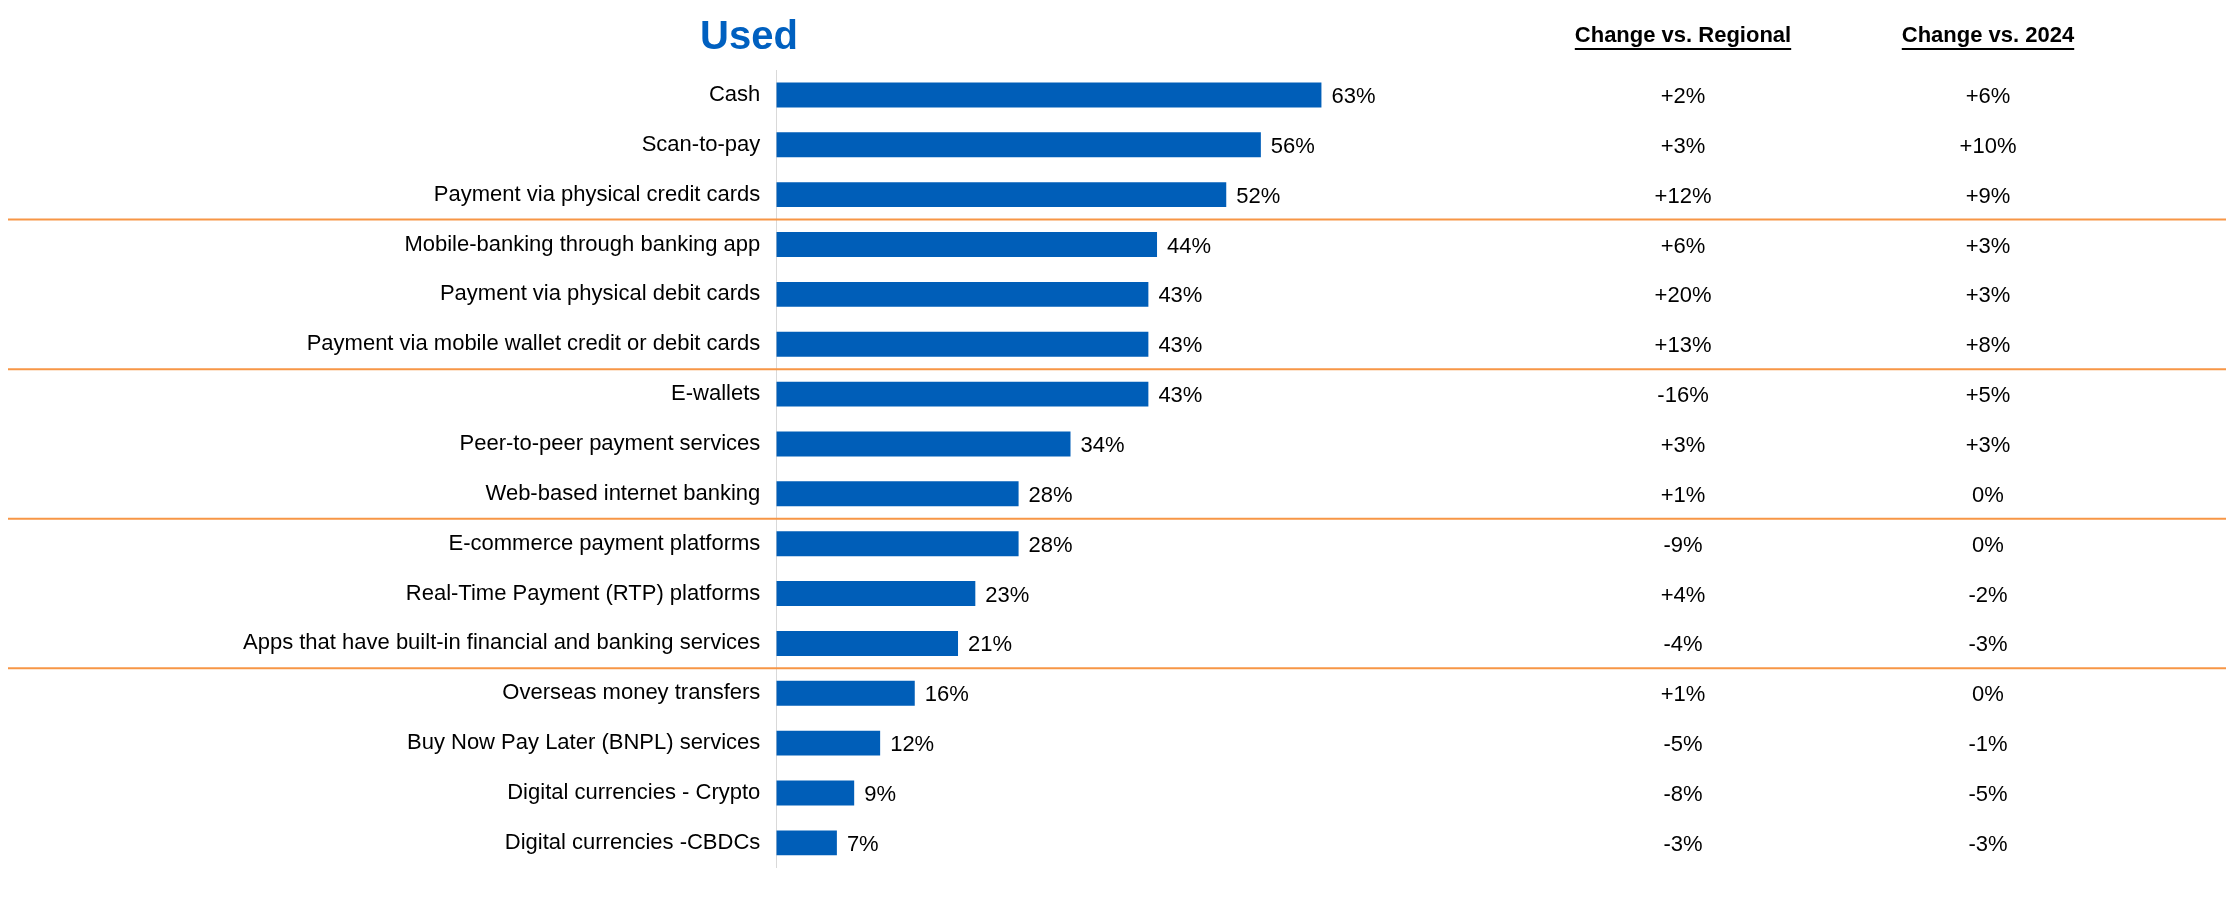 Image resolution: width=2234 pixels, height=905 pixels. What do you see at coordinates (1189, 245) in the screenshot?
I see `data-label: 44%` at bounding box center [1189, 245].